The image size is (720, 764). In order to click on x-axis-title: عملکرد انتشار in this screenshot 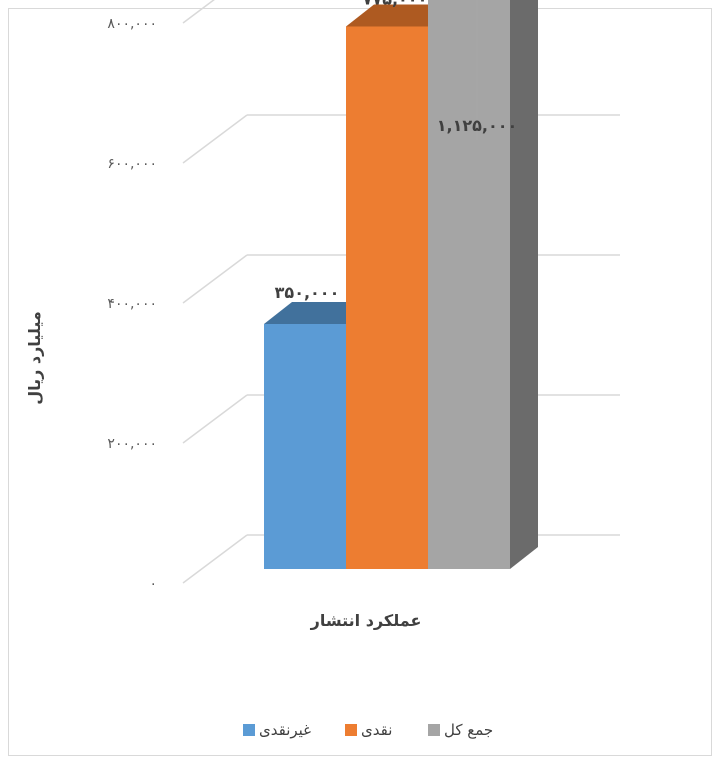, I will do `click(366, 620)`.